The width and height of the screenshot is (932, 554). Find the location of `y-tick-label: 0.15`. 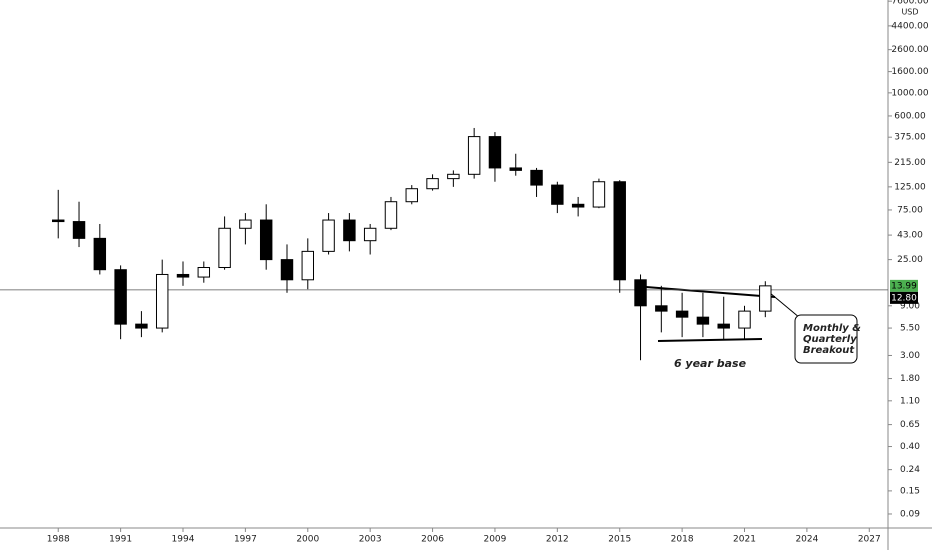

y-tick-label: 0.15 is located at coordinates (910, 491).